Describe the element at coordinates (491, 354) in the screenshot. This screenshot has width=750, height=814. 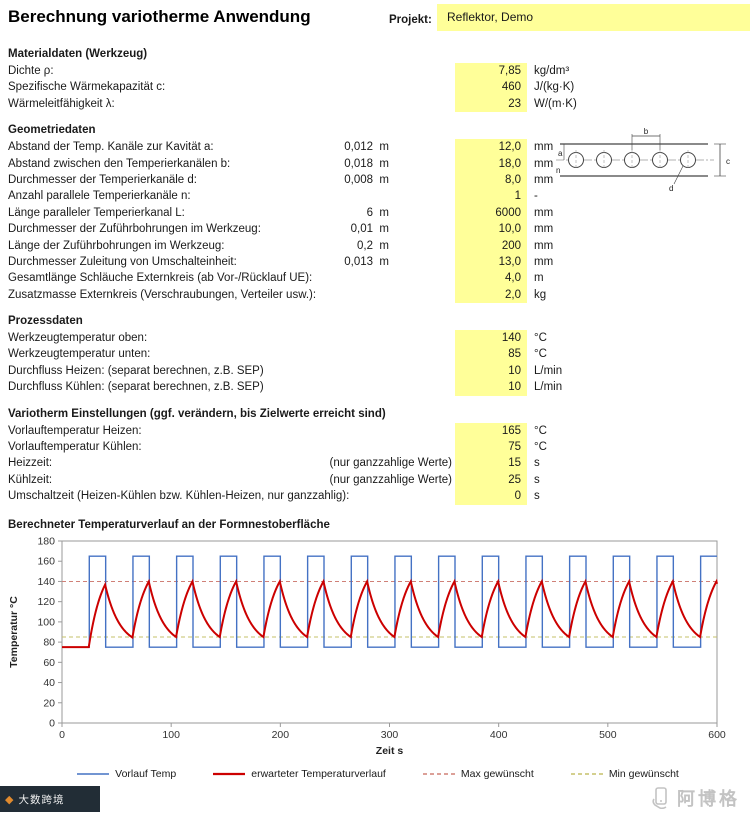
I see `value-cell: 85` at that location.